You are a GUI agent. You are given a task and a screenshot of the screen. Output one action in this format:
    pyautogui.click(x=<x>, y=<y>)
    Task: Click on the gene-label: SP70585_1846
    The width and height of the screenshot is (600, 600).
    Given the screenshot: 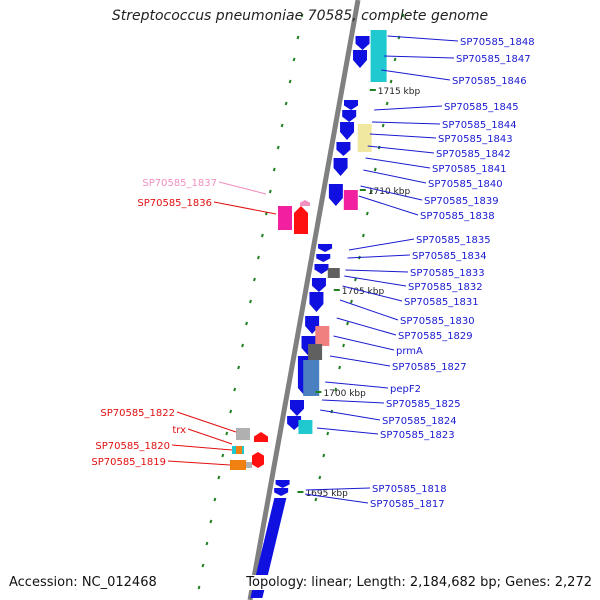 What is the action you would take?
    pyautogui.click(x=489, y=81)
    